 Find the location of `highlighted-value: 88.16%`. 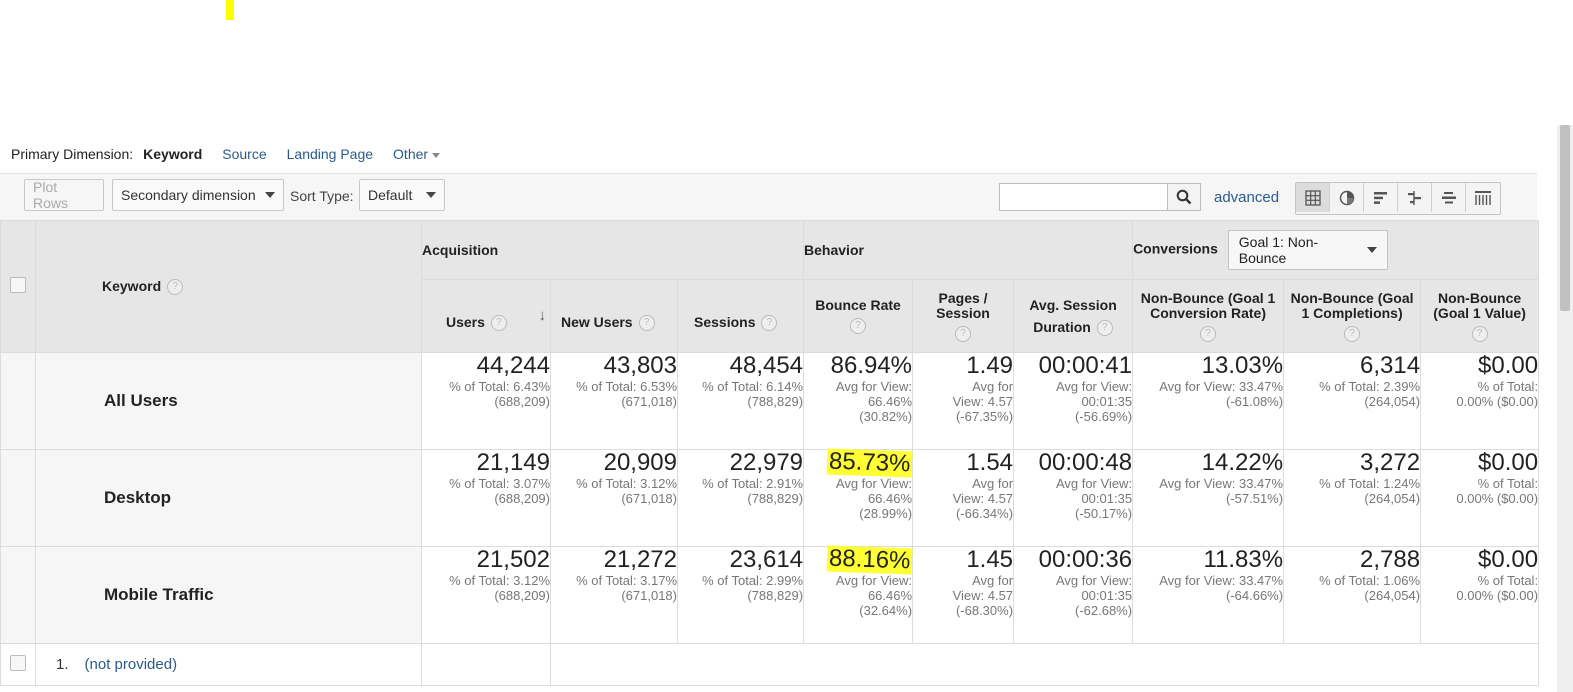

highlighted-value: 88.16% is located at coordinates (869, 559).